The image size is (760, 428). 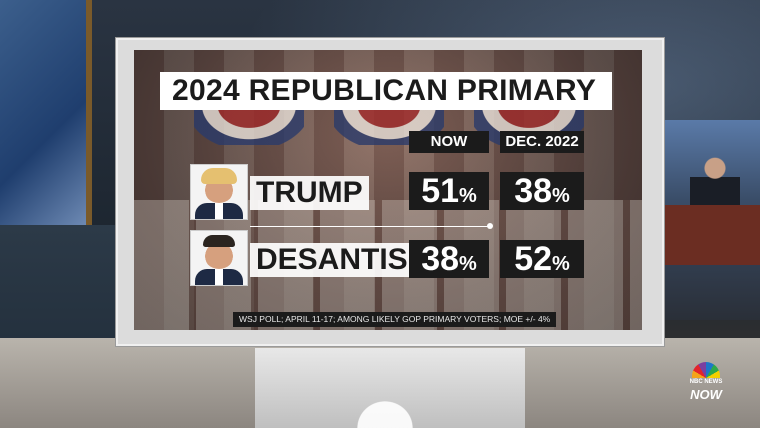 What do you see at coordinates (533, 259) in the screenshot?
I see `desantis-dec-2022-value: 52` at bounding box center [533, 259].